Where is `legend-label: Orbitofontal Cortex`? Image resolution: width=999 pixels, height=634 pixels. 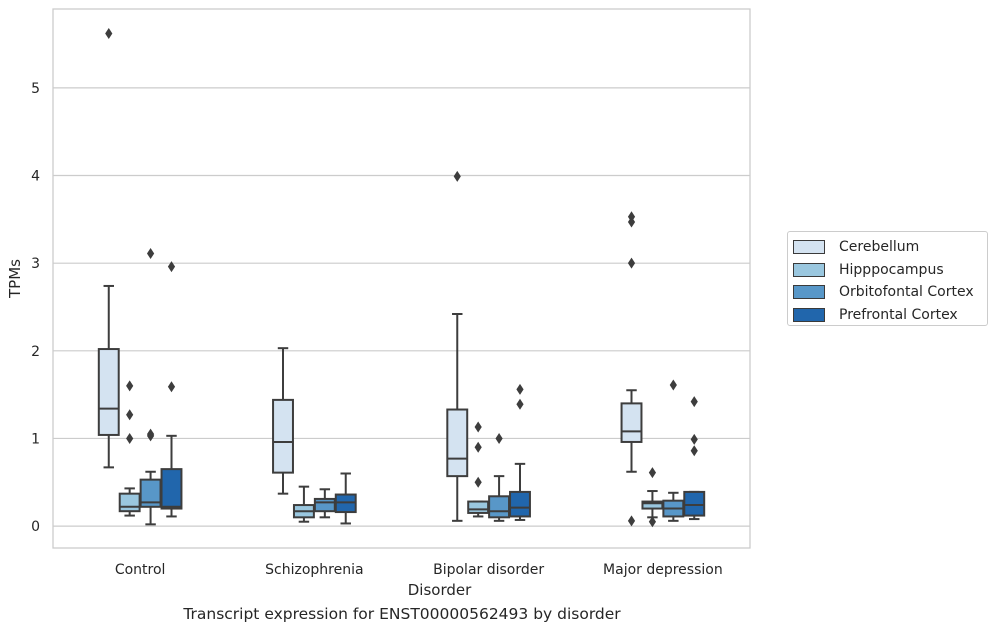
legend-label: Orbitofontal Cortex is located at coordinates (906, 292).